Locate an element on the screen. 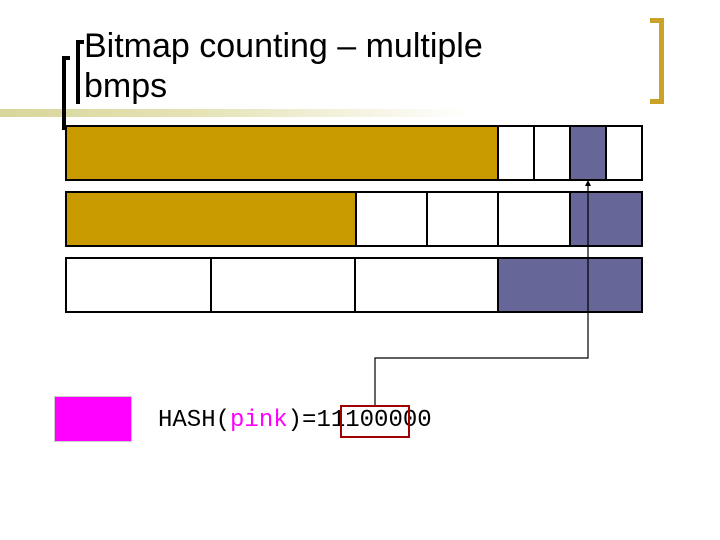 Image resolution: width=720 pixels, height=540 pixels. pink-key-swatch is located at coordinates (93, 419).